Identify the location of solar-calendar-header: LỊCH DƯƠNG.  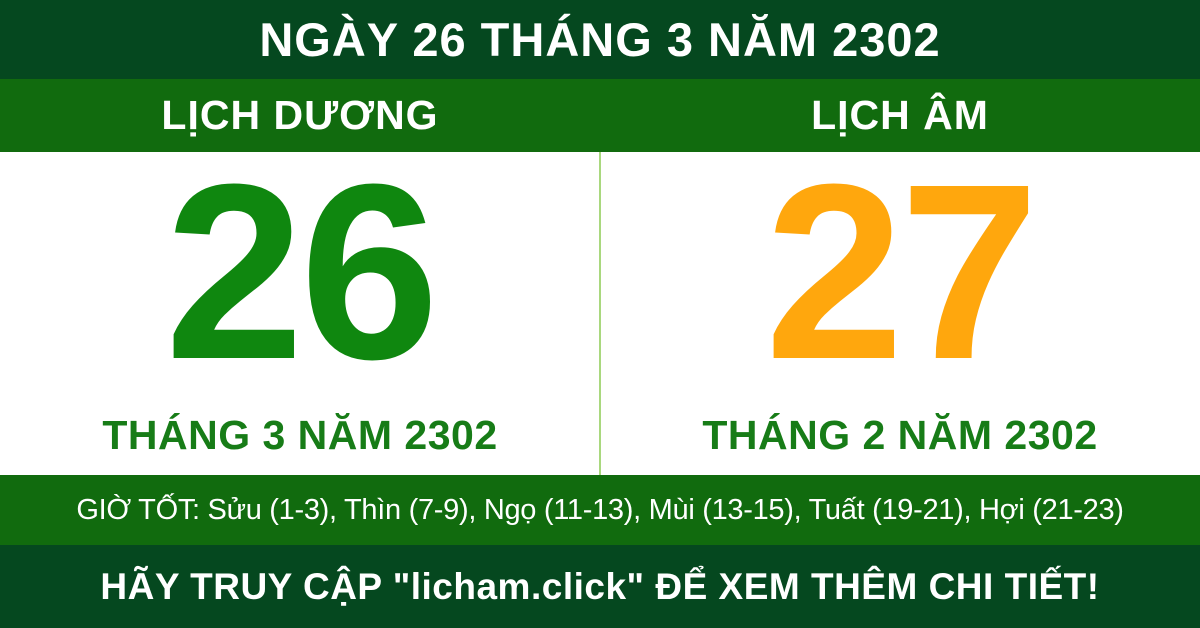
(300, 115).